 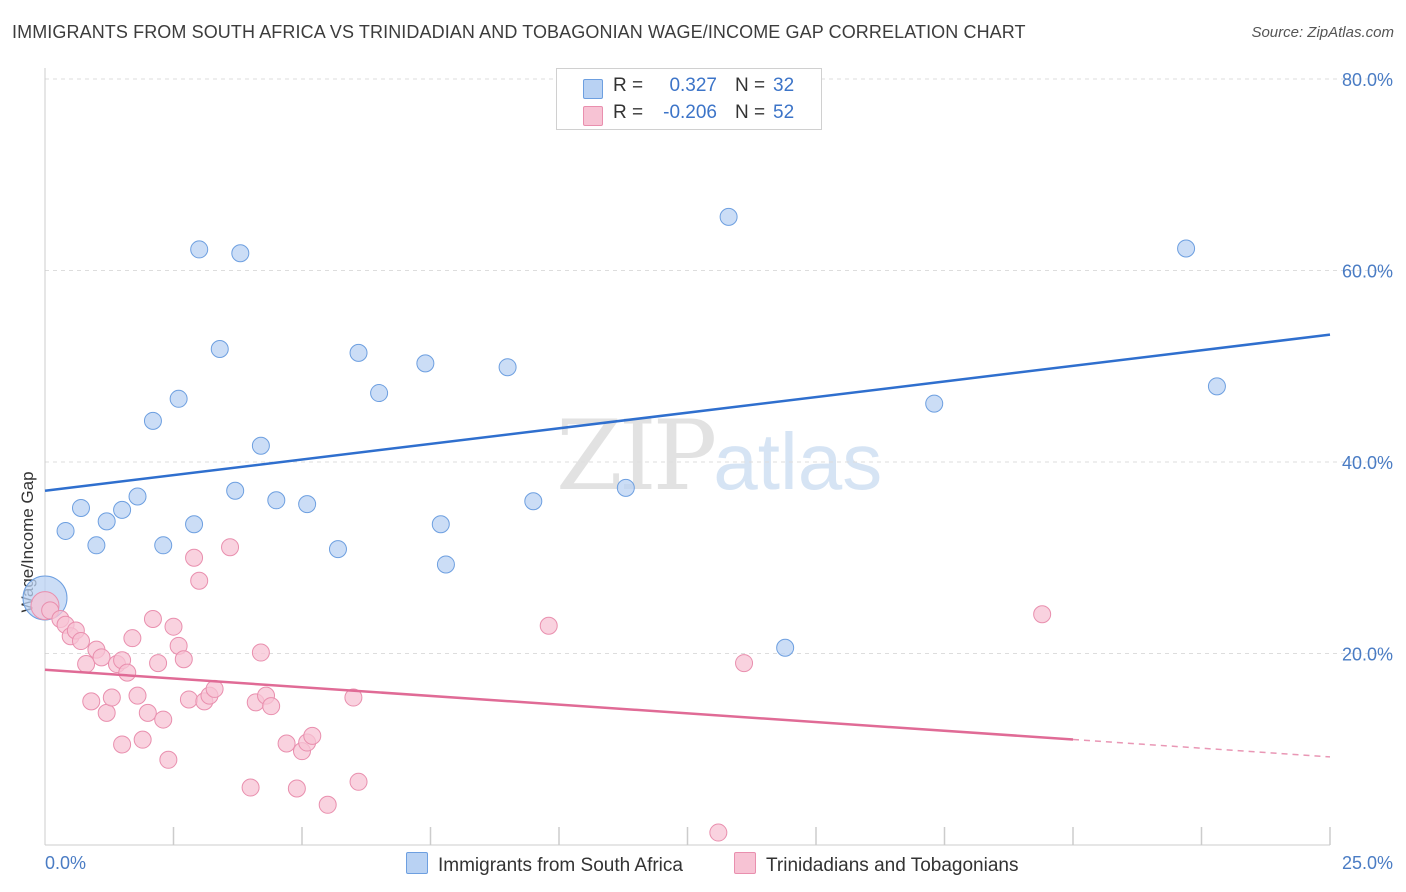 What do you see at coordinates (593, 89) in the screenshot?
I see `legend-swatch-blue` at bounding box center [593, 89].